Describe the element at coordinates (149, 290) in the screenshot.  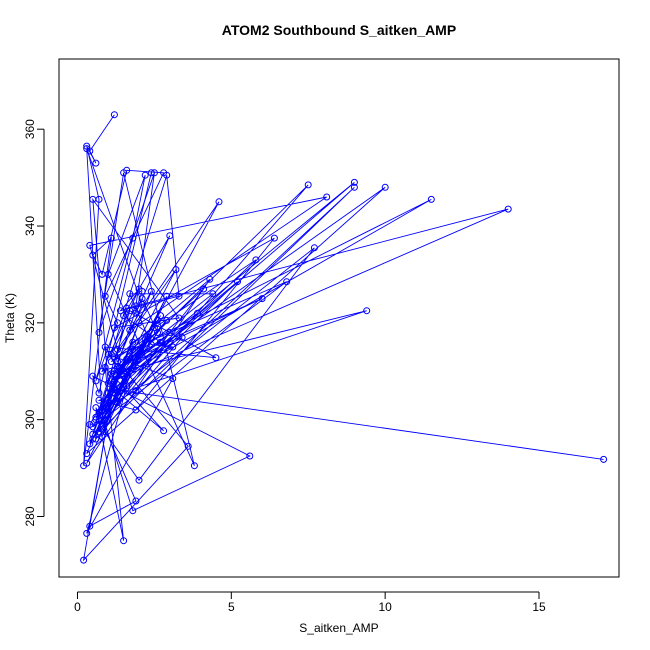
I see `series-line` at that location.